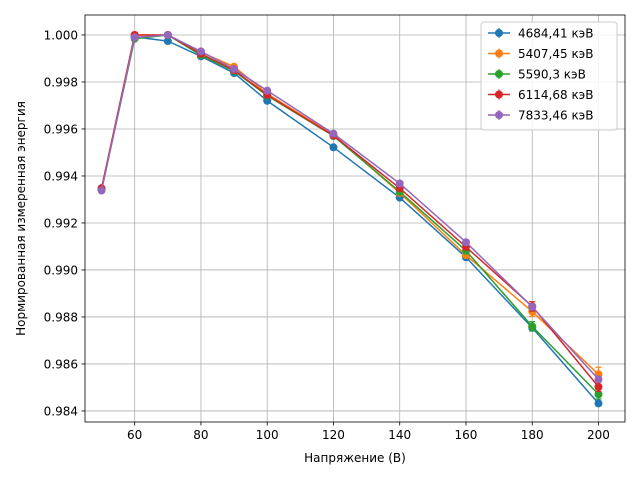  Describe the element at coordinates (333, 435) in the screenshot. I see `x-tick-label: 120` at that location.